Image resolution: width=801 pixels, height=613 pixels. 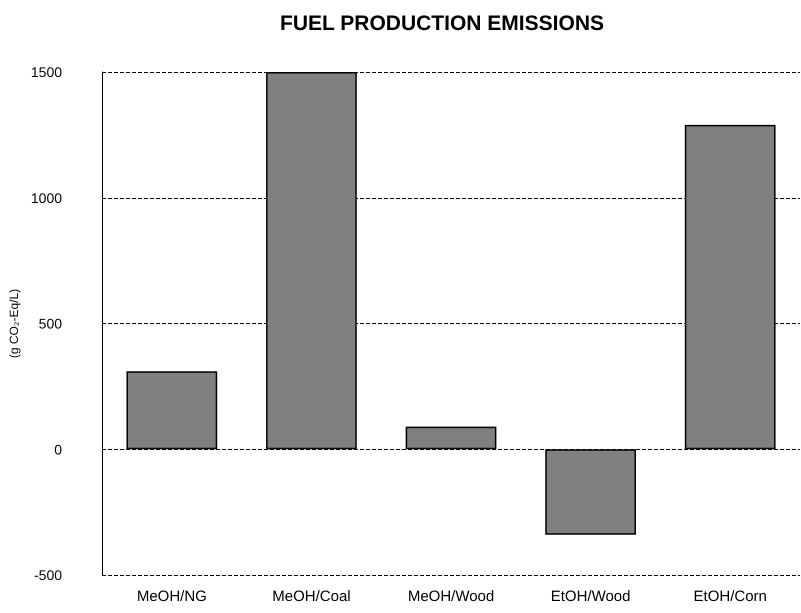 What do you see at coordinates (14, 323) in the screenshot?
I see `y-axis-title: (g CO₂-Eq/L)` at bounding box center [14, 323].